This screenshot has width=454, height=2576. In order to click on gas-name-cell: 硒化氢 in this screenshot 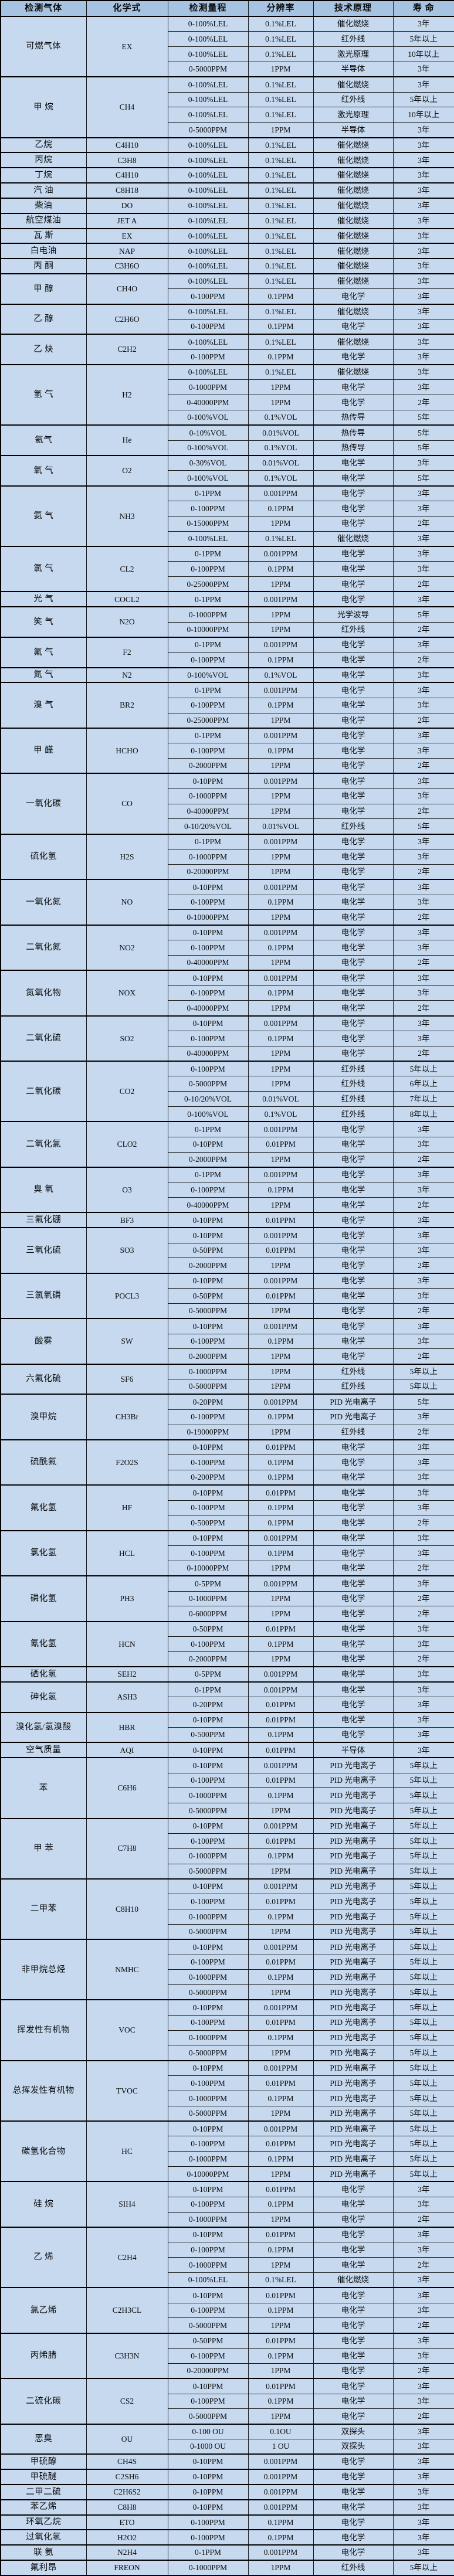, I will do `click(43, 1674)`.